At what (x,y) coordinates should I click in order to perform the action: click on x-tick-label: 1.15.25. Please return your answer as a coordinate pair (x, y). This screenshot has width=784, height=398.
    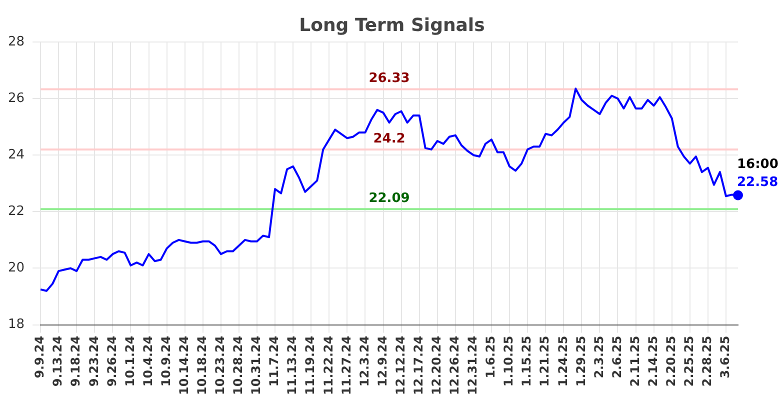
    Looking at the image, I should click on (527, 361).